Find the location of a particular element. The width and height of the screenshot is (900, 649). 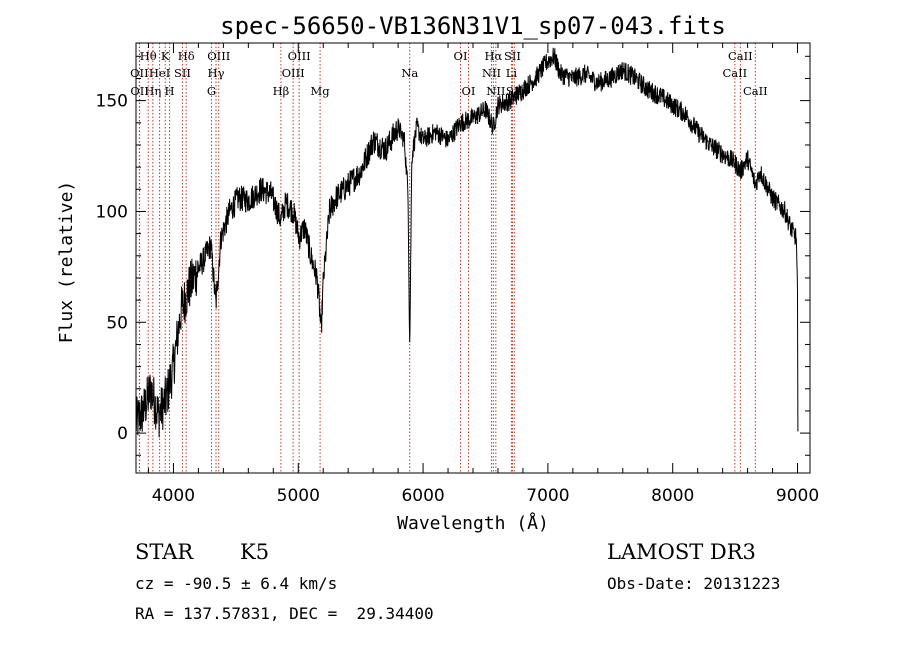

line-label: HeI is located at coordinates (159, 73).